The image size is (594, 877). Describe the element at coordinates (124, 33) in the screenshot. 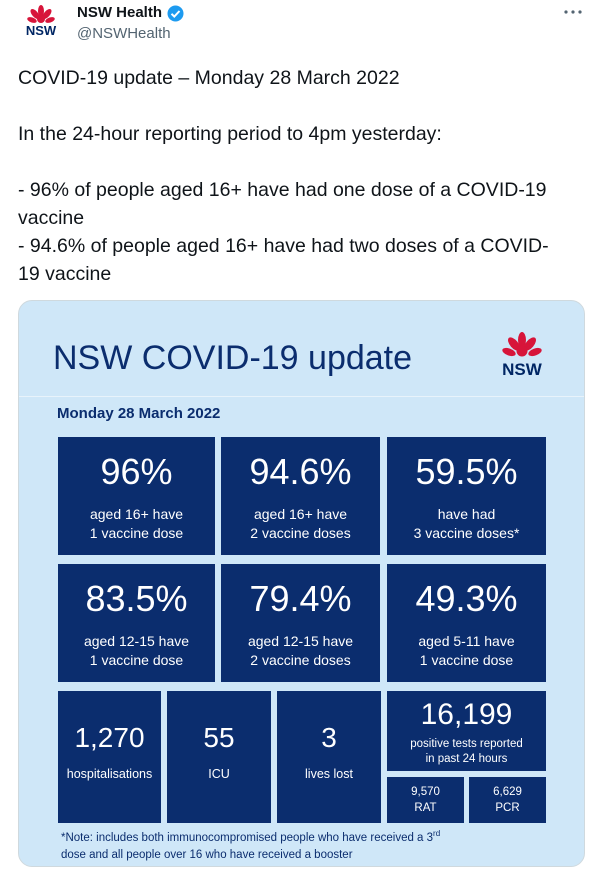

I see `author-handle: @NSWHealth` at that location.